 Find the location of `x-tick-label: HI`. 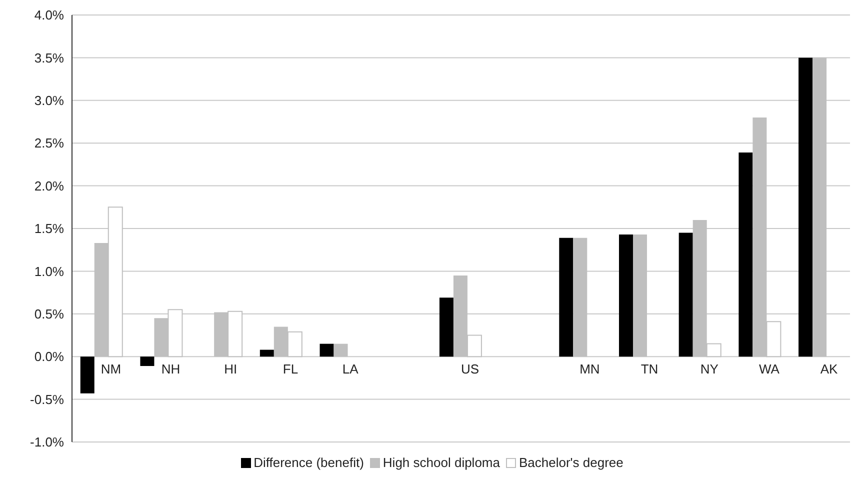

x-tick-label: HI is located at coordinates (231, 369).